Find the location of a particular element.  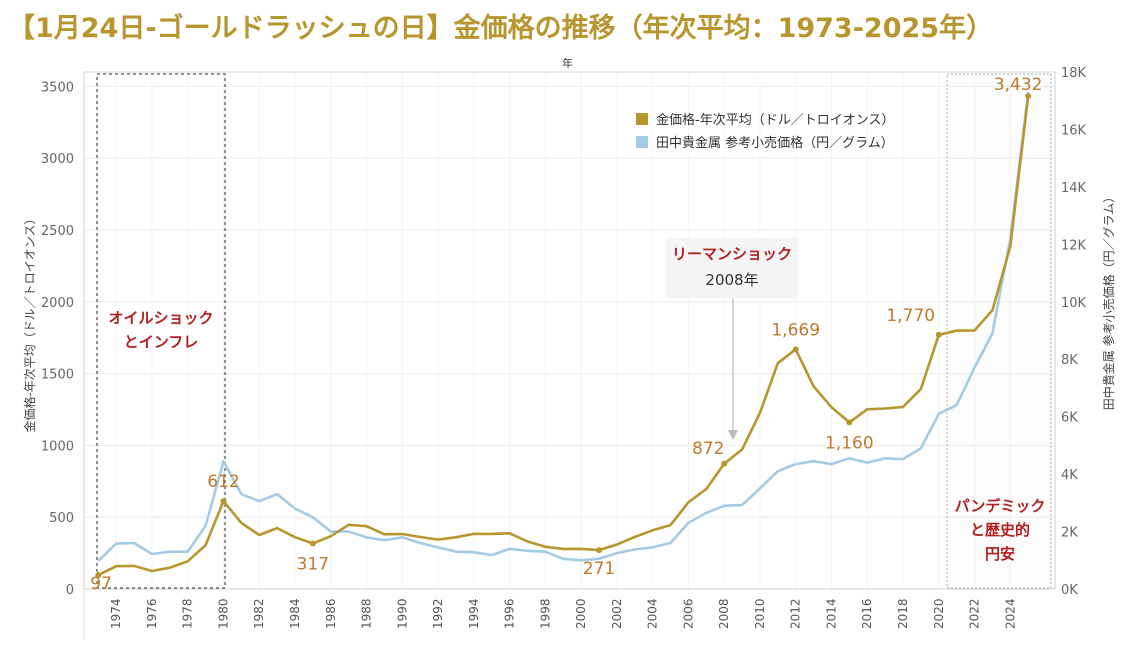

x-tick-label: 1992 is located at coordinates (438, 613).